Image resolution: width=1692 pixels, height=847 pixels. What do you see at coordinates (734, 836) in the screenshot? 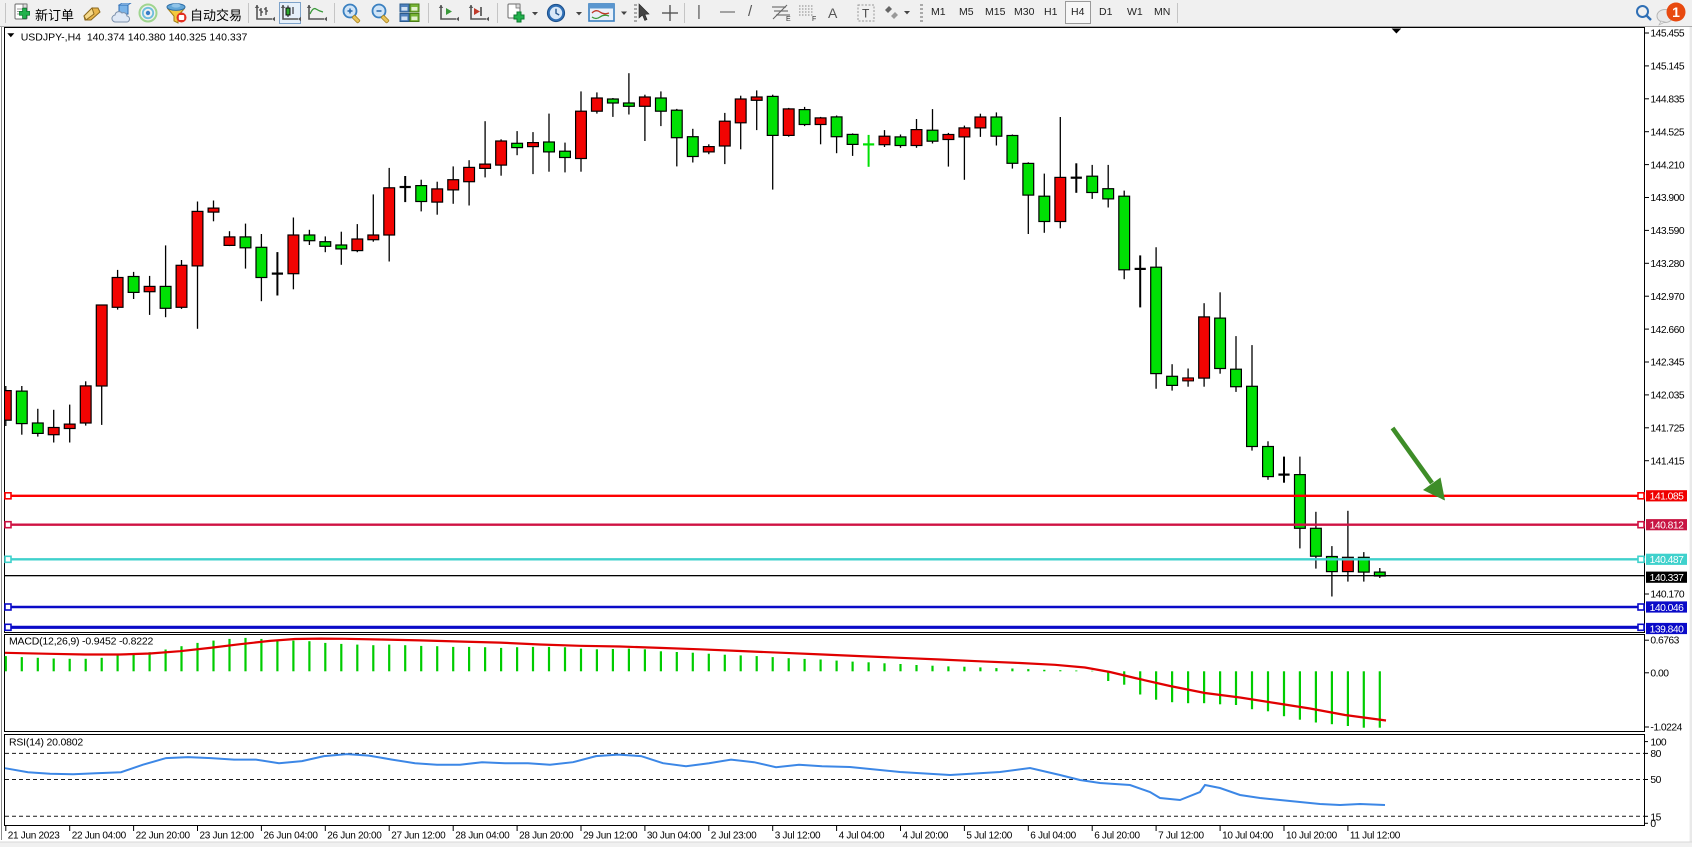
I see `svg-text: 2 Jul 23:00` at bounding box center [734, 836].